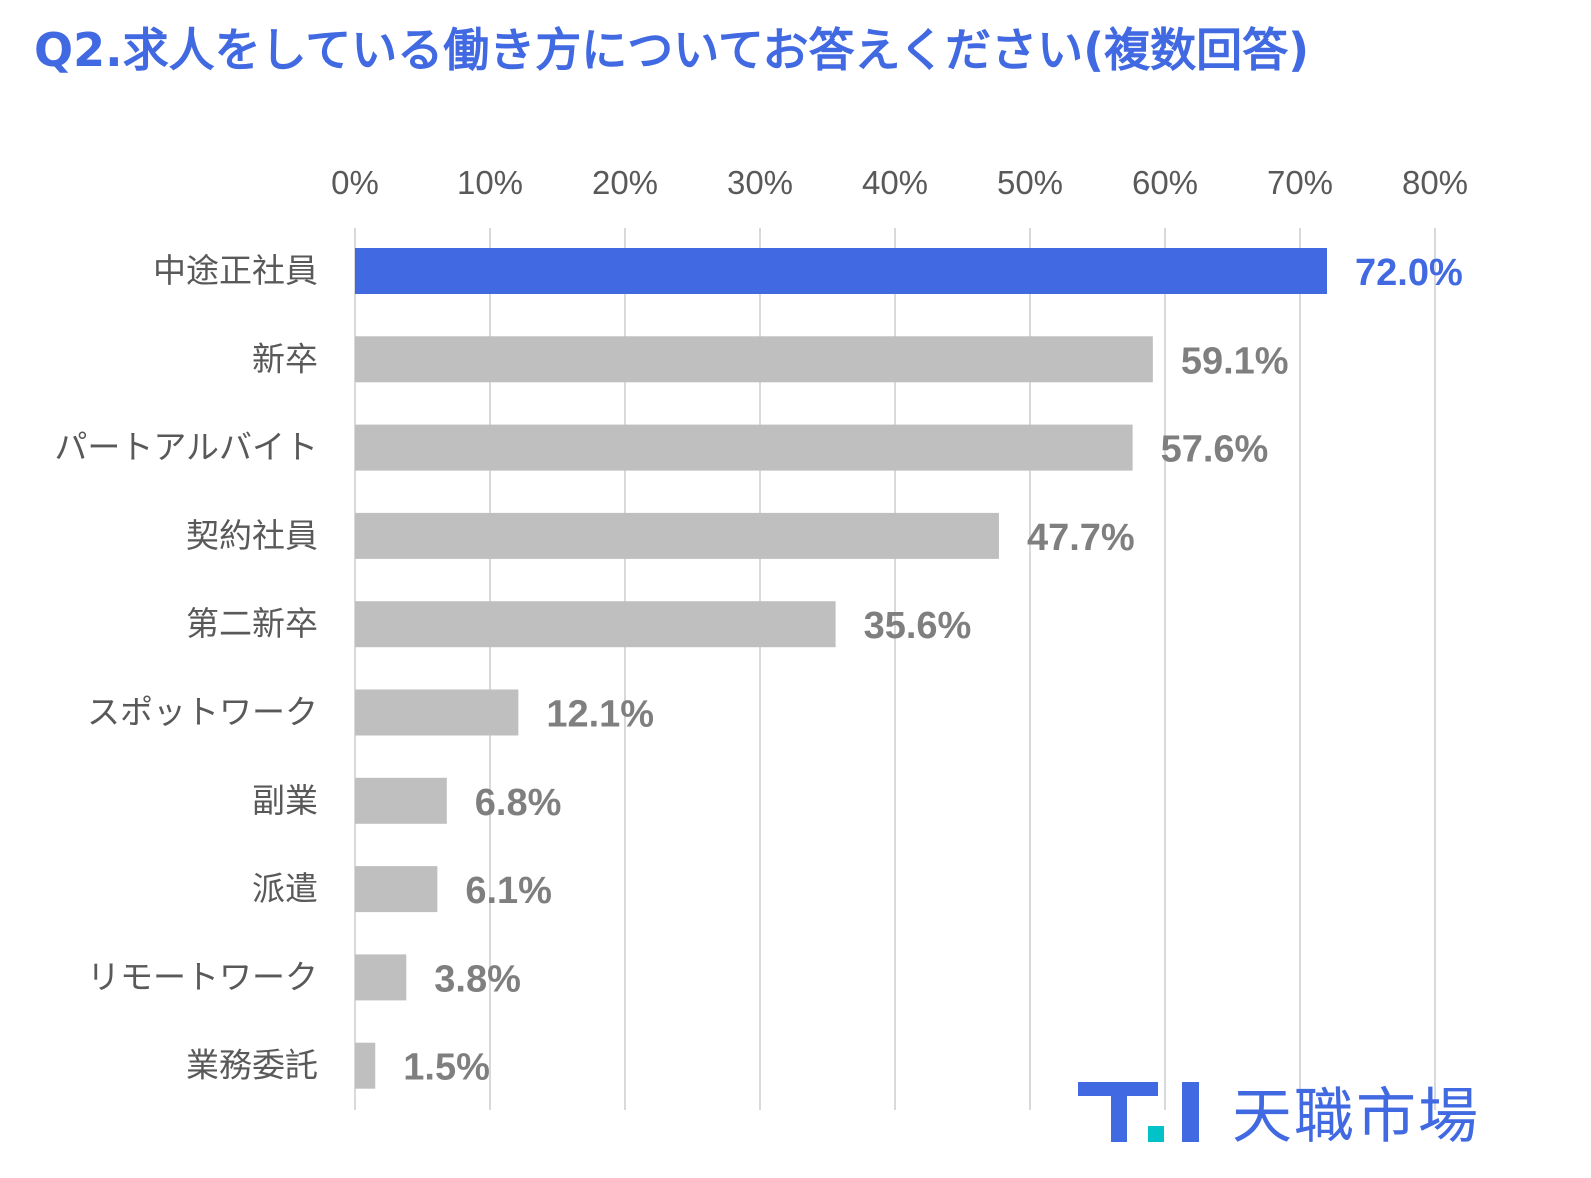 This screenshot has width=1591, height=1178. Describe the element at coordinates (1235, 361) in the screenshot. I see `value-label: 59.1%` at that location.